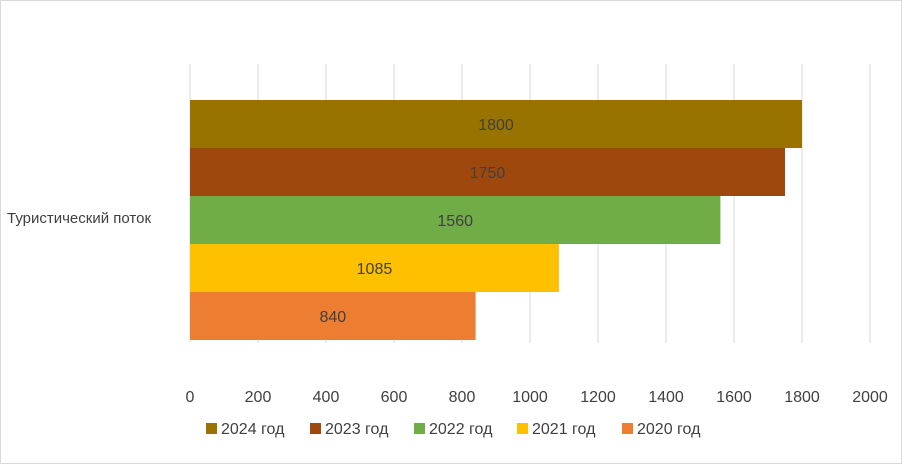 The image size is (902, 464). I want to click on tick-label: 1200, so click(598, 397).